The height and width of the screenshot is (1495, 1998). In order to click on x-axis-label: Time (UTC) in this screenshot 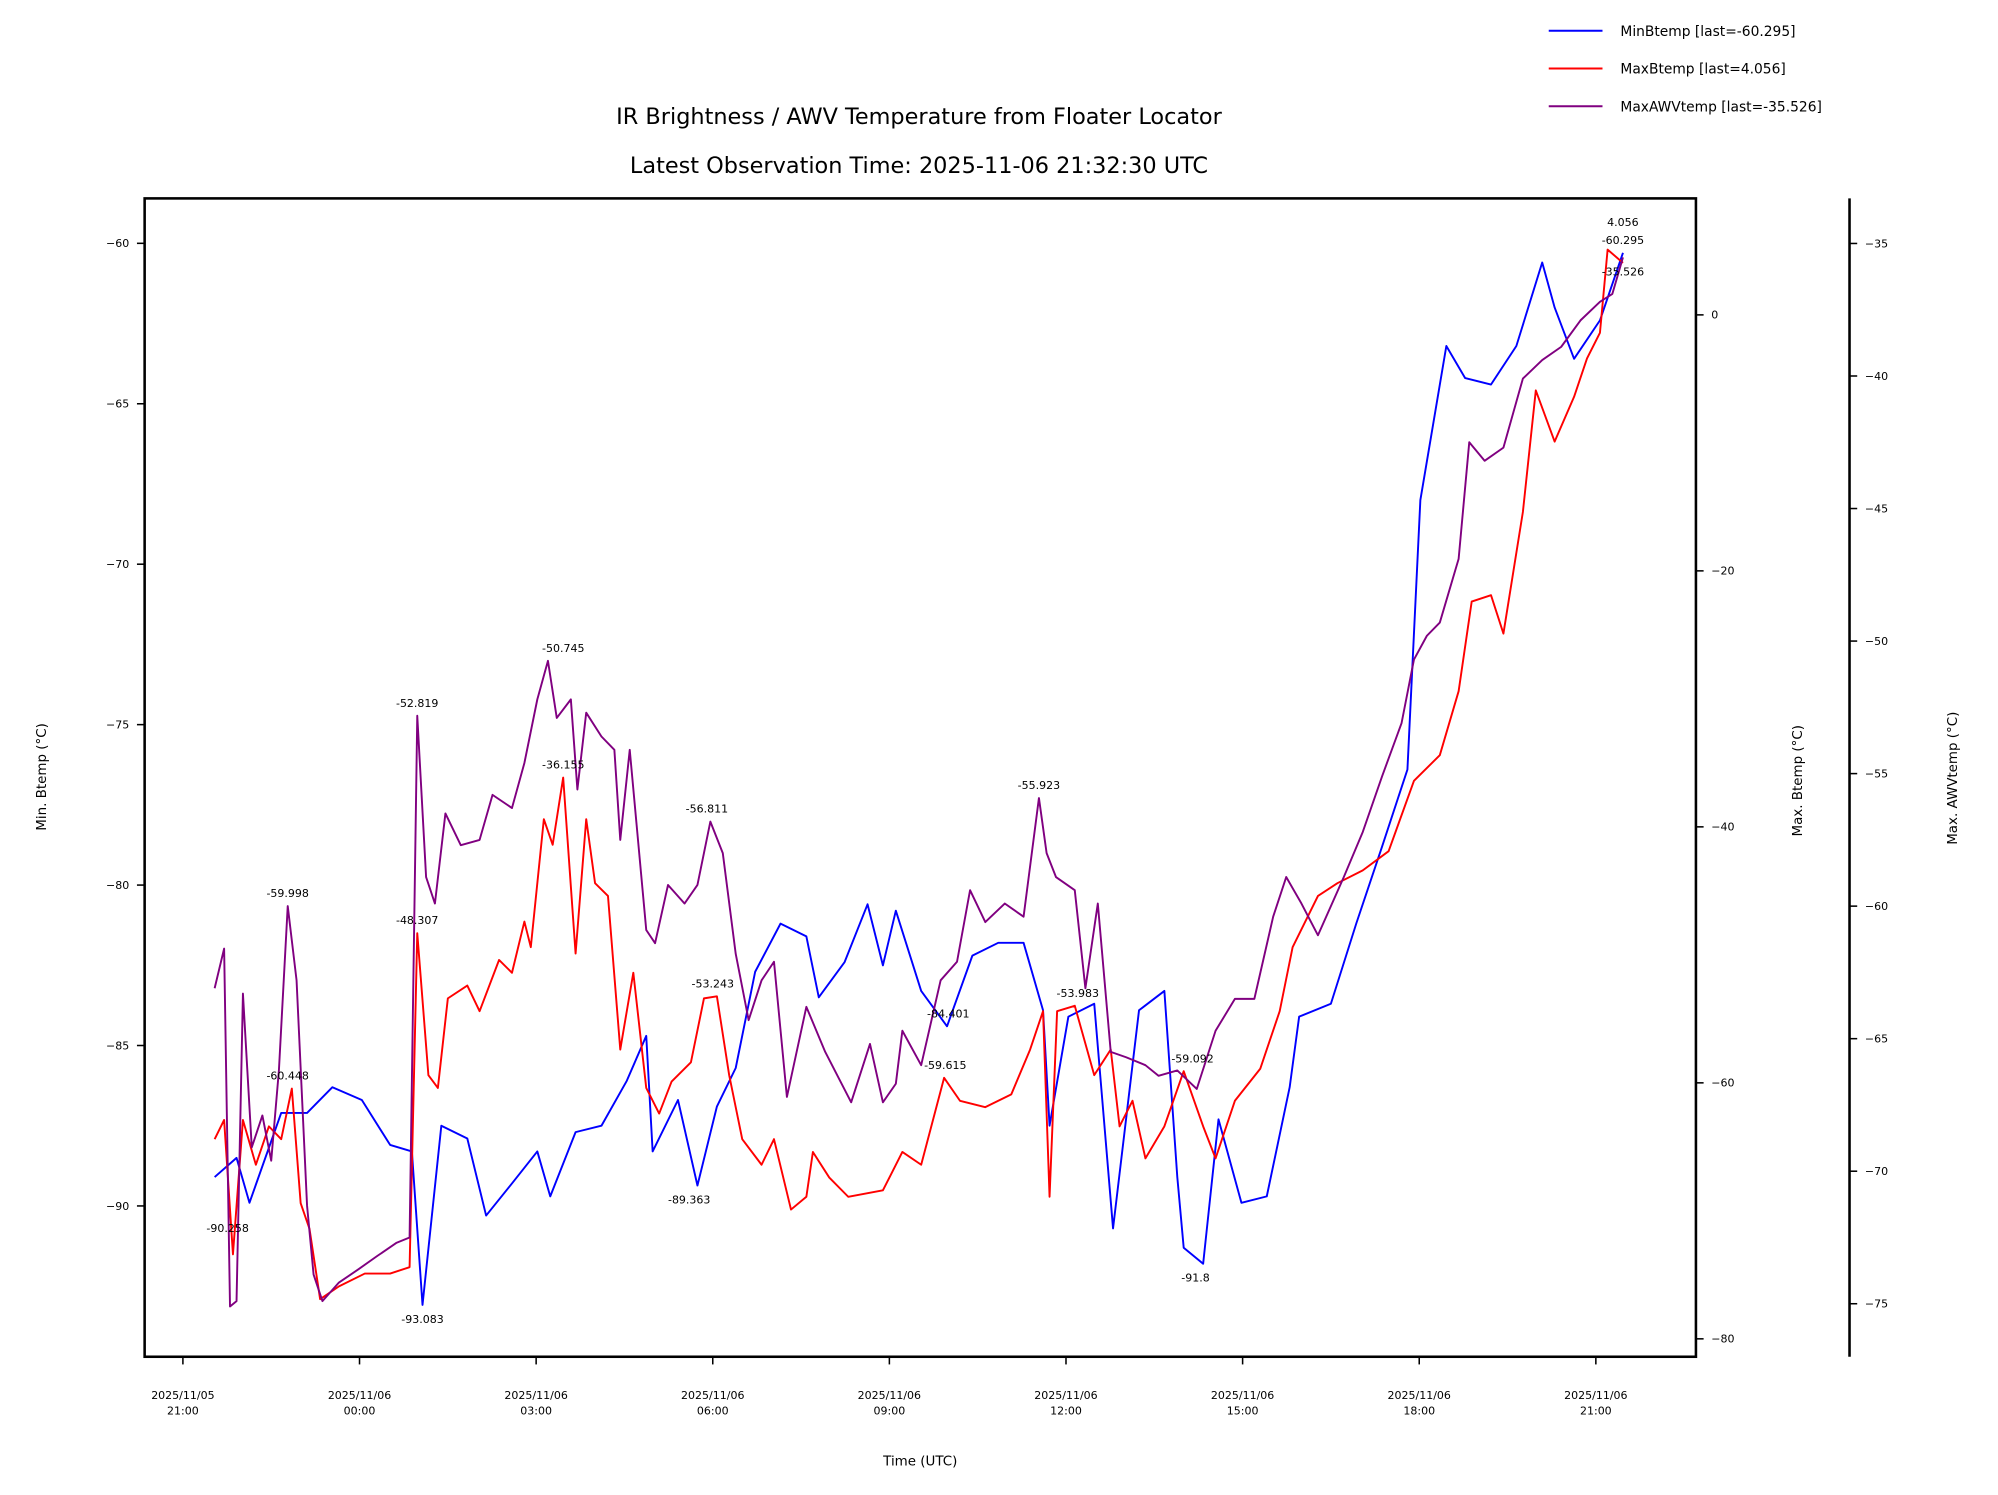, I will do `click(919, 1462)`.